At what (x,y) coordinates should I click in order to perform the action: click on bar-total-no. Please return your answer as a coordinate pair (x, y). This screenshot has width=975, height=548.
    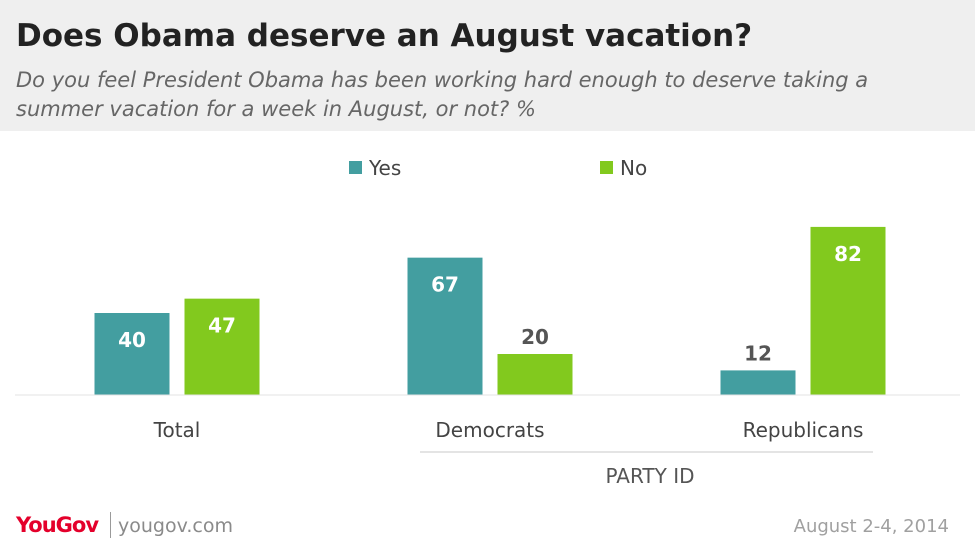
    Looking at the image, I should click on (222, 346).